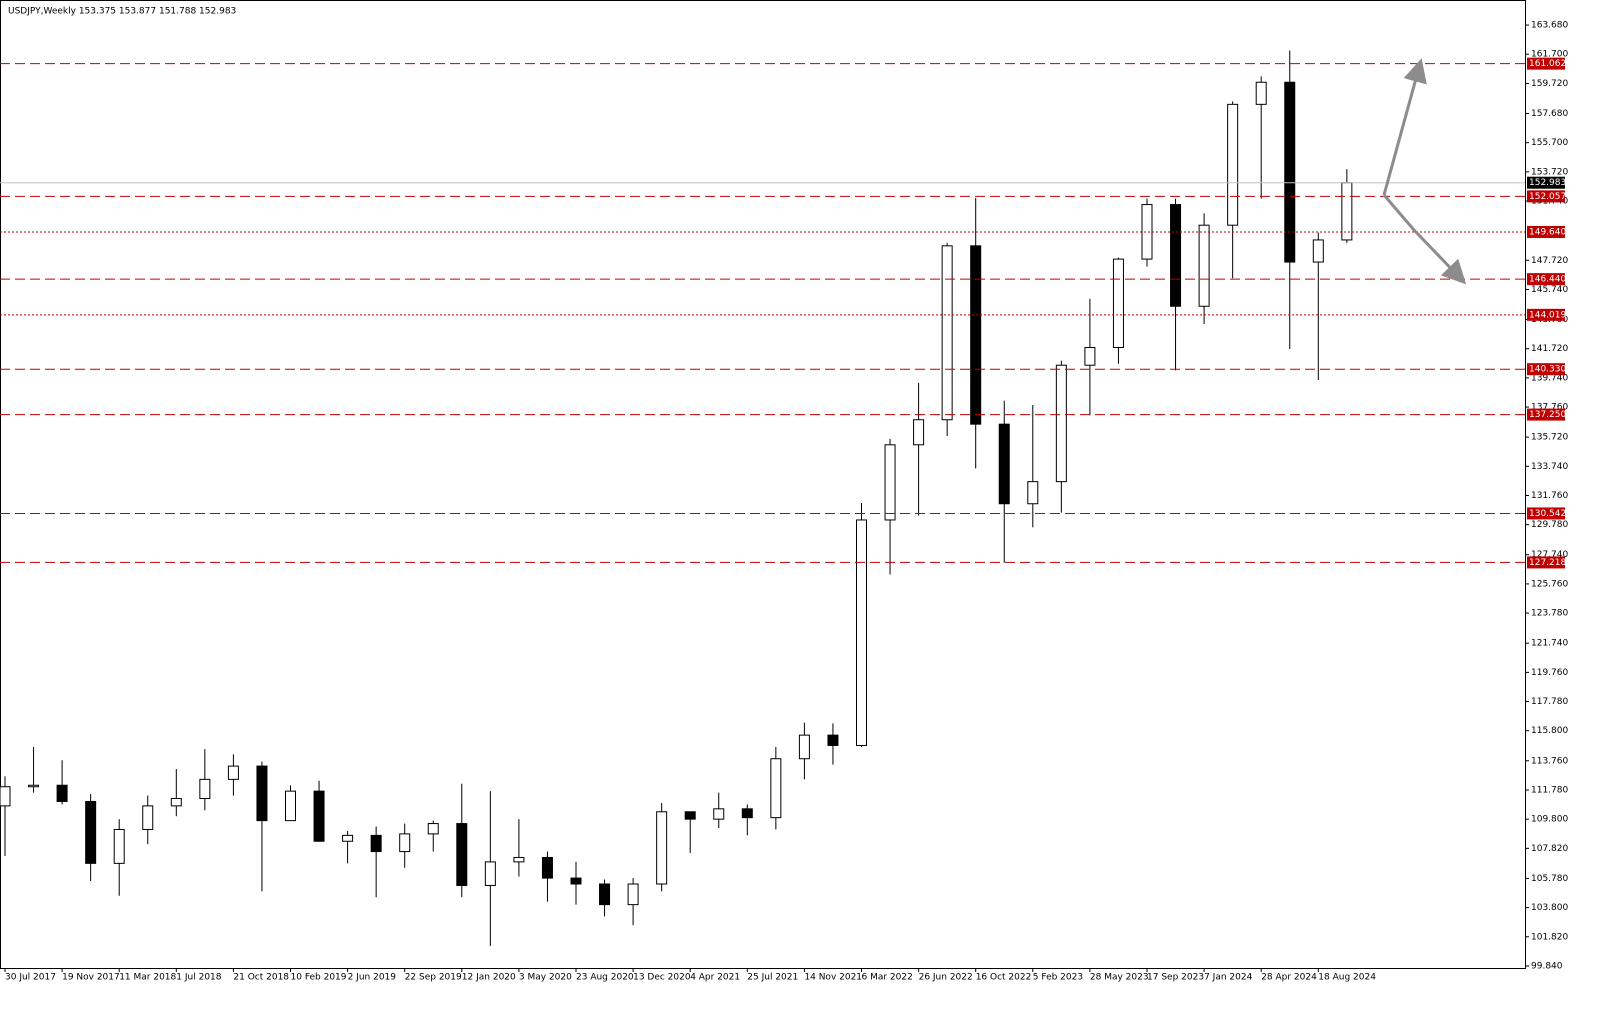 Image resolution: width=1600 pixels, height=1010 pixels. I want to click on y-tick-label: 135.720, so click(1549, 438).